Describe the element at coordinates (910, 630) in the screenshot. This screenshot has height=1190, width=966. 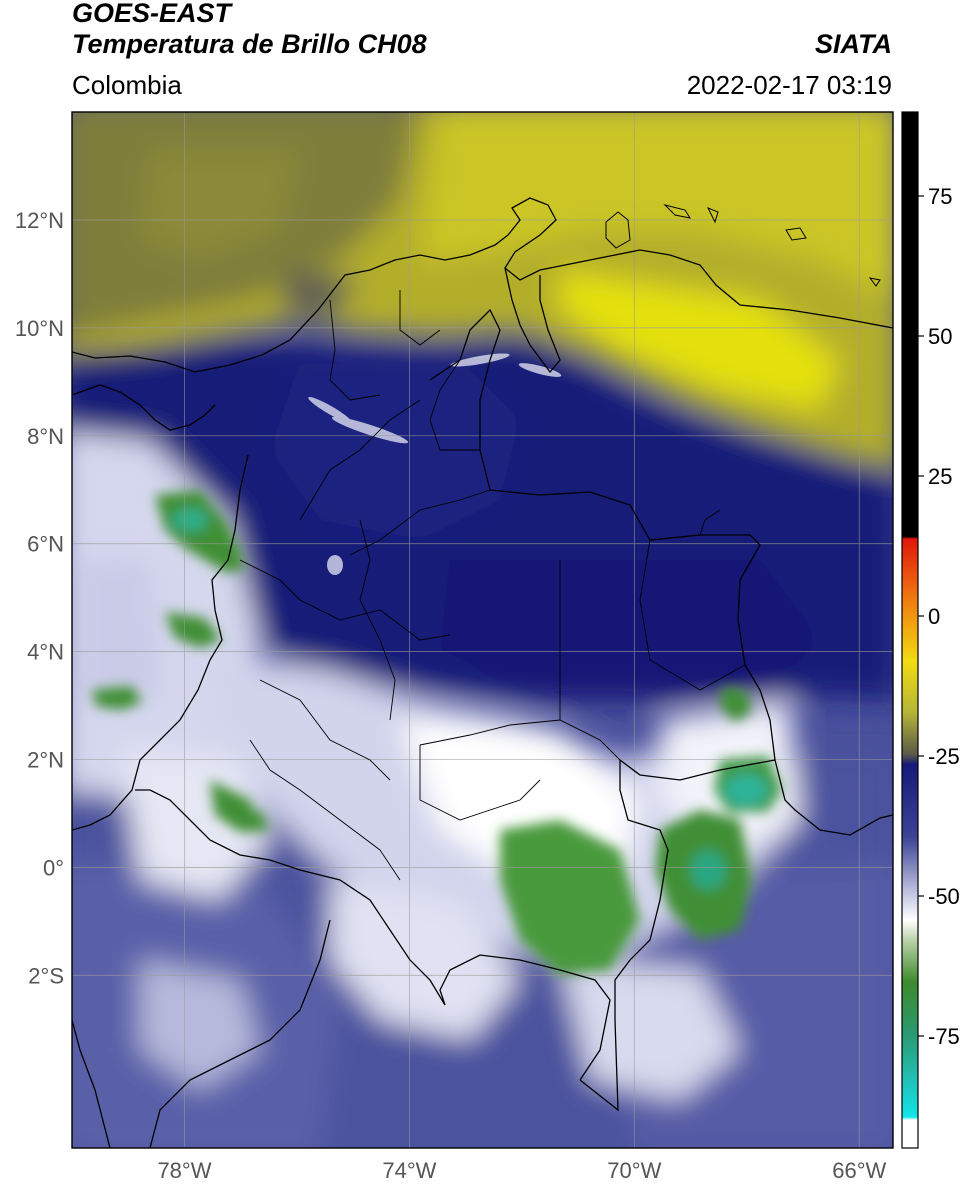
I see `colorbar-scale` at that location.